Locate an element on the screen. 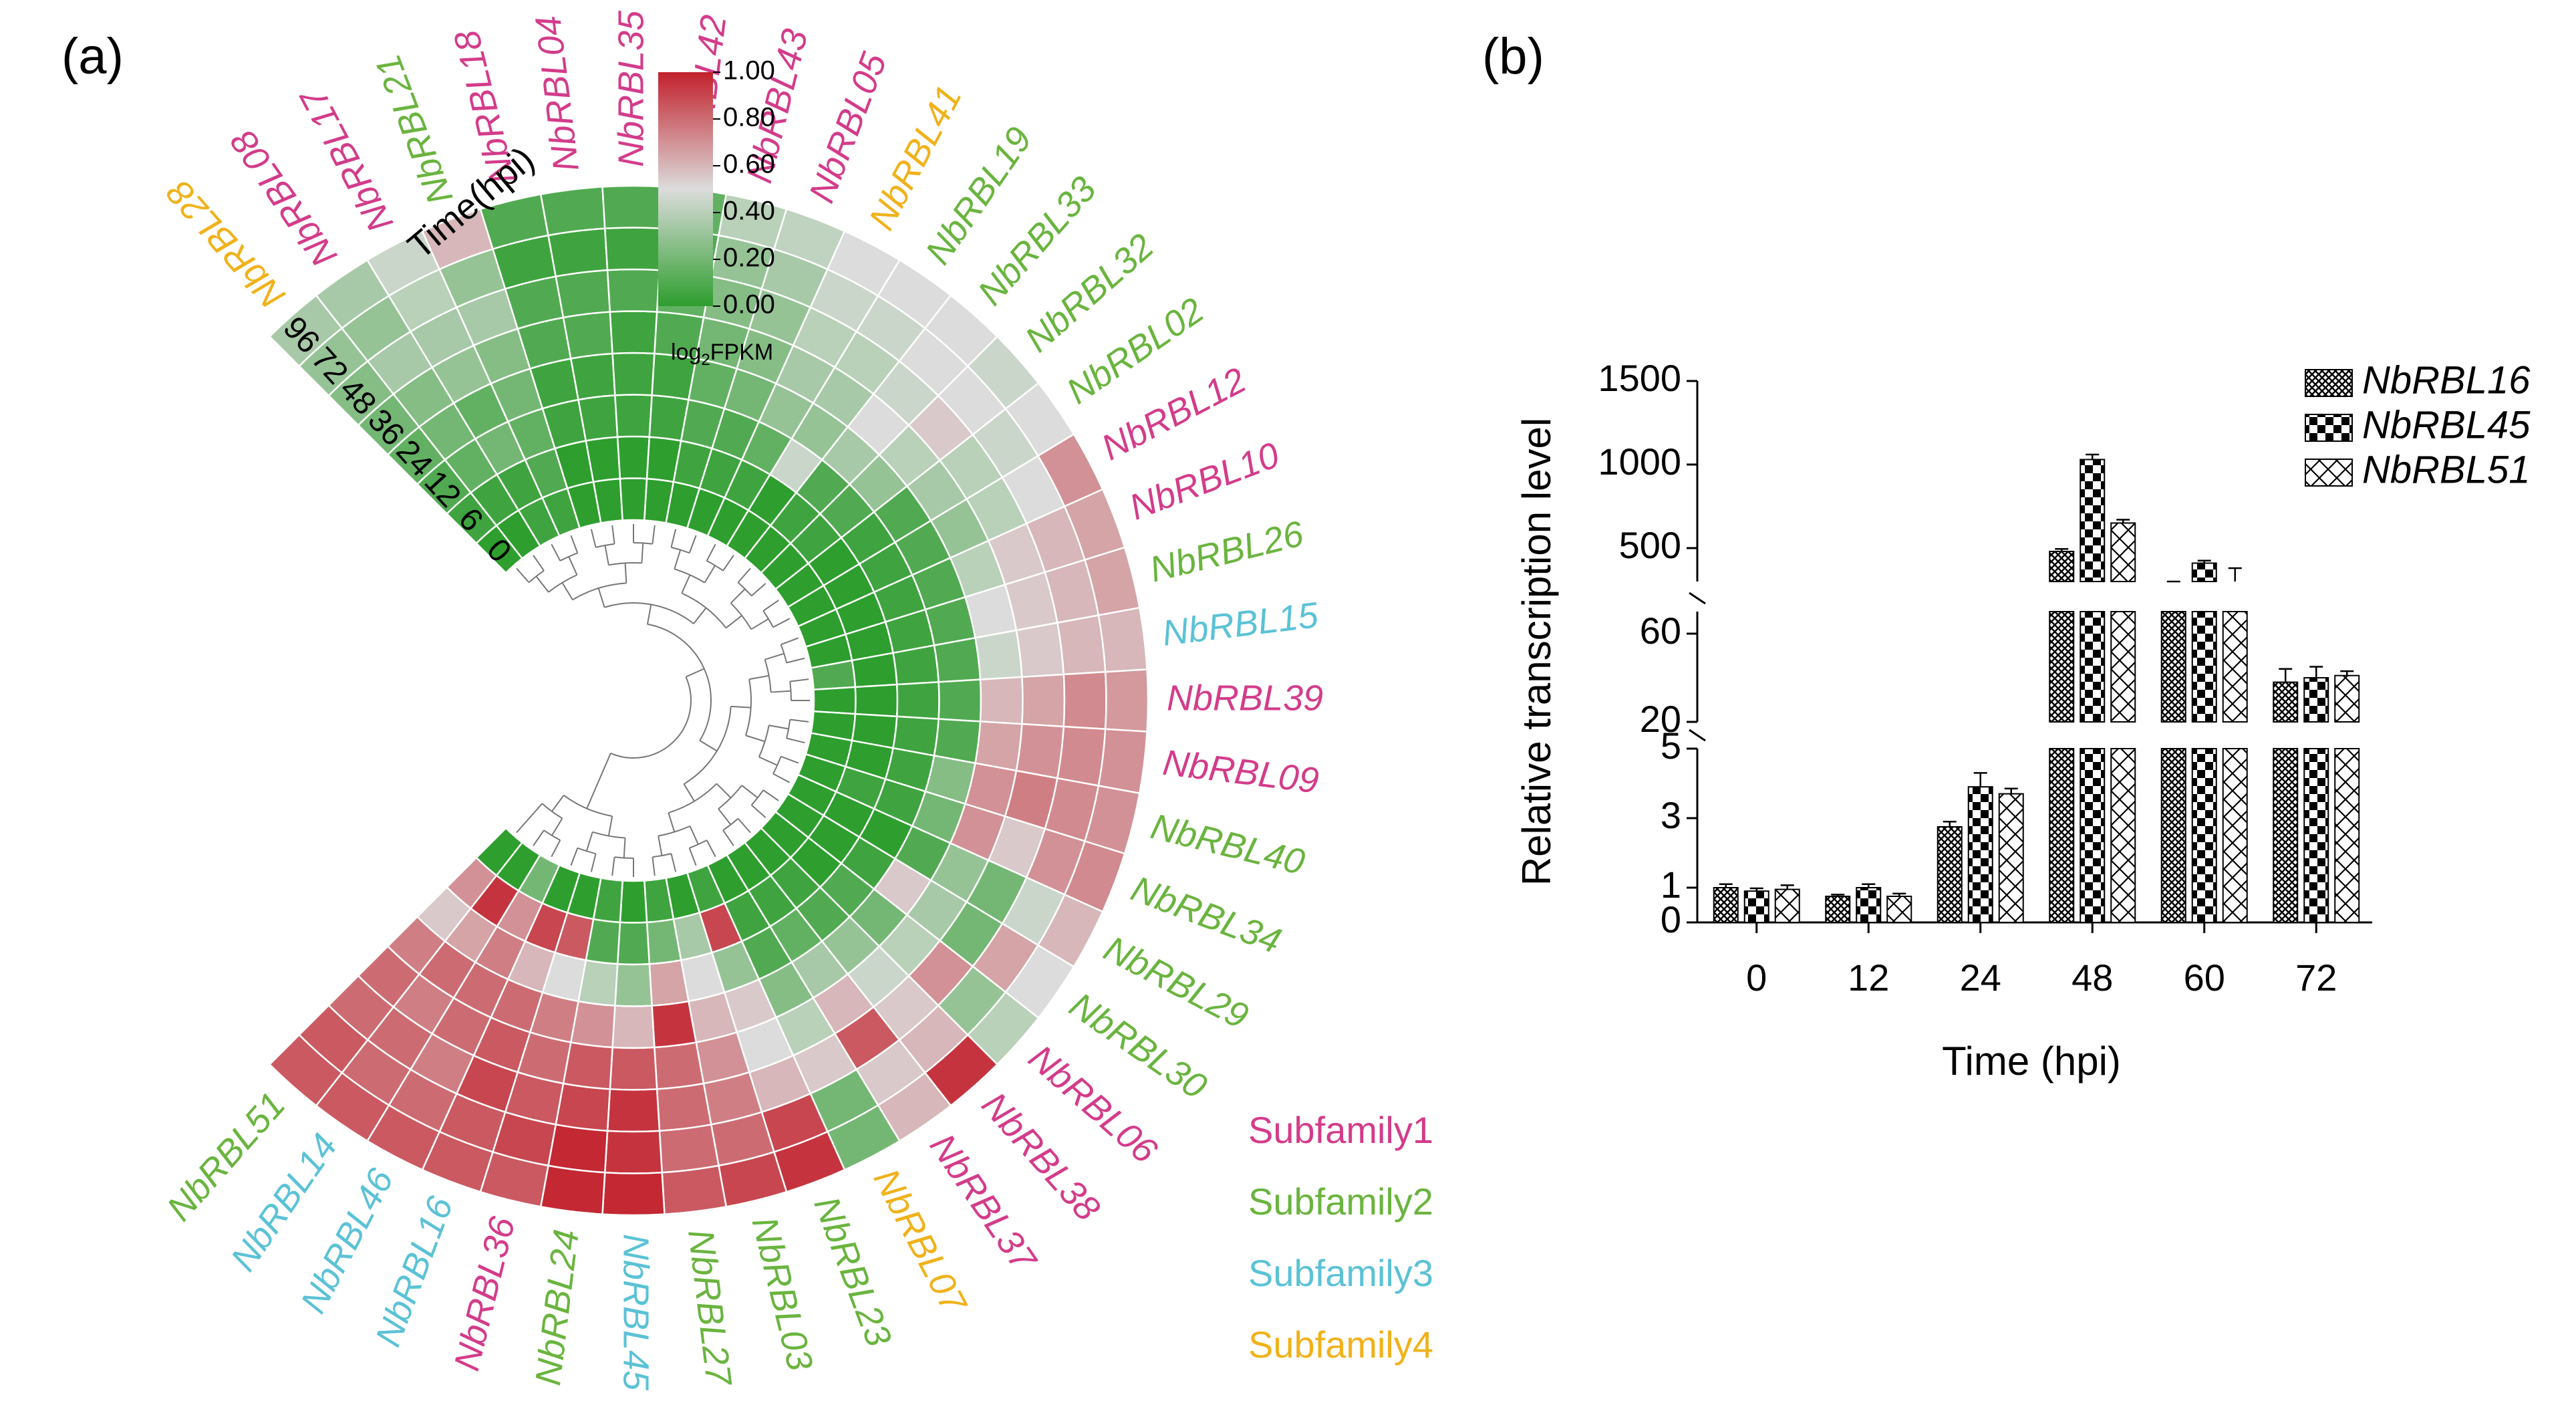 This screenshot has height=1405, width=2576. subfamily-legend-item: Subfamily1 is located at coordinates (1340, 1130).